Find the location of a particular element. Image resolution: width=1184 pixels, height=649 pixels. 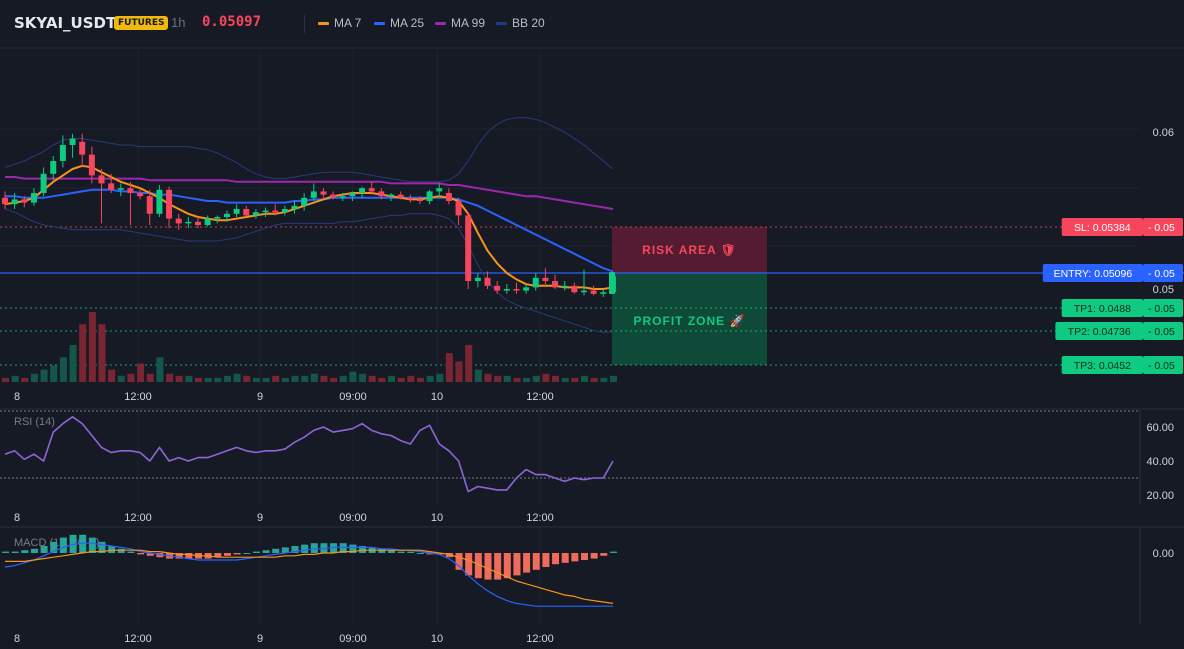

tp2-value-label: - 0.05 is located at coordinates (1161, 332).